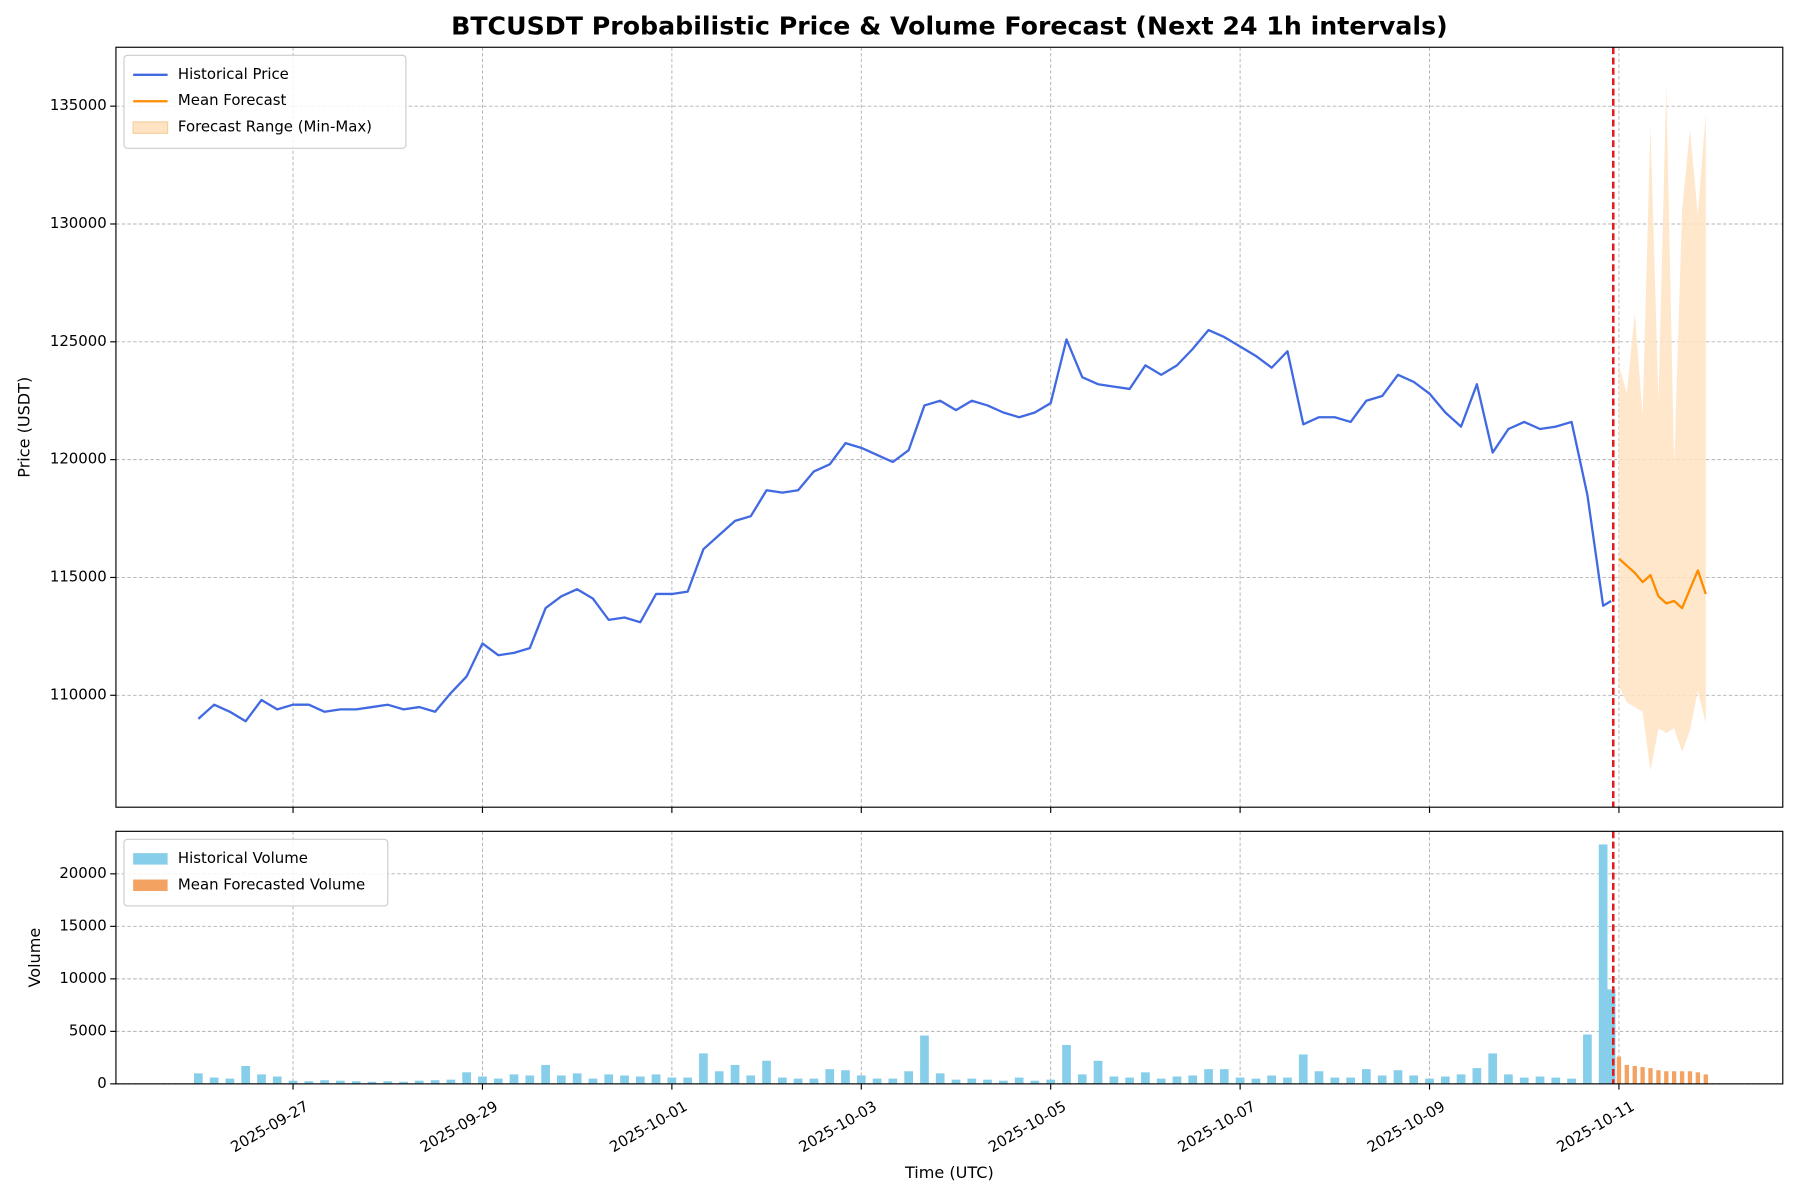 This screenshot has width=1800, height=1200. What do you see at coordinates (233, 74) in the screenshot?
I see `legend-label: Historical Price` at bounding box center [233, 74].